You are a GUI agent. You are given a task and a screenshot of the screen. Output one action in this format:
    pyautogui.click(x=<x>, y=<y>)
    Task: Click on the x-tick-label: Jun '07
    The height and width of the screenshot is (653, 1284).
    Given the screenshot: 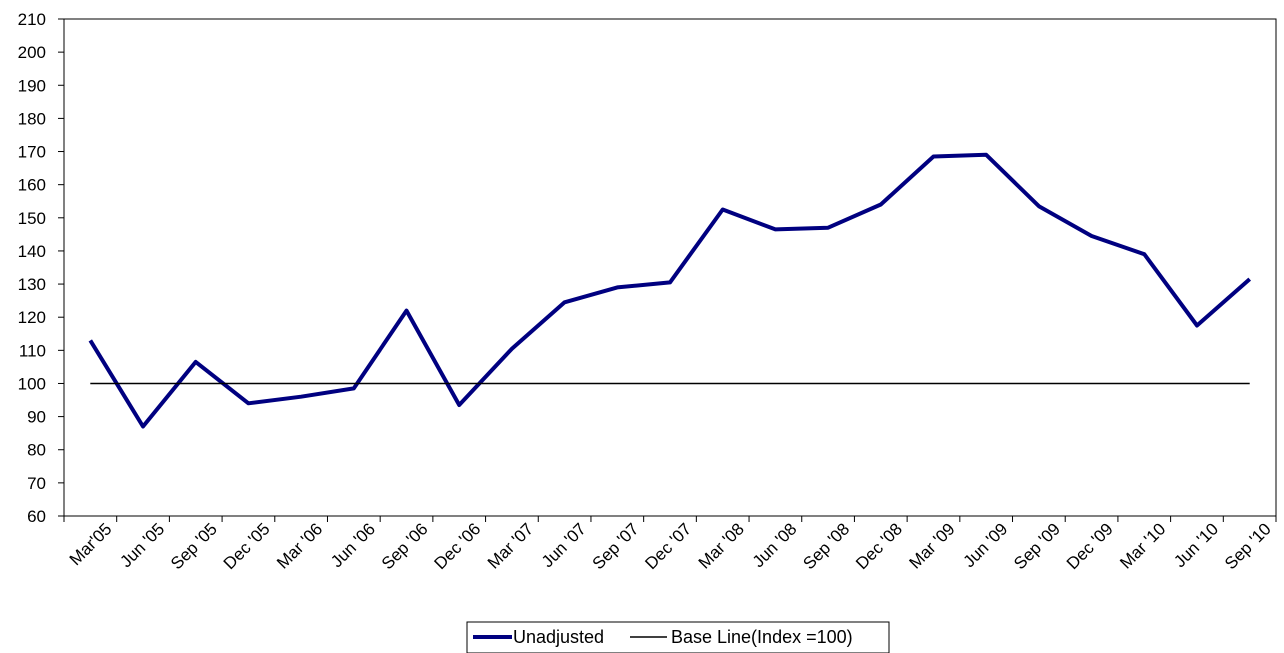 What is the action you would take?
    pyautogui.click(x=564, y=545)
    